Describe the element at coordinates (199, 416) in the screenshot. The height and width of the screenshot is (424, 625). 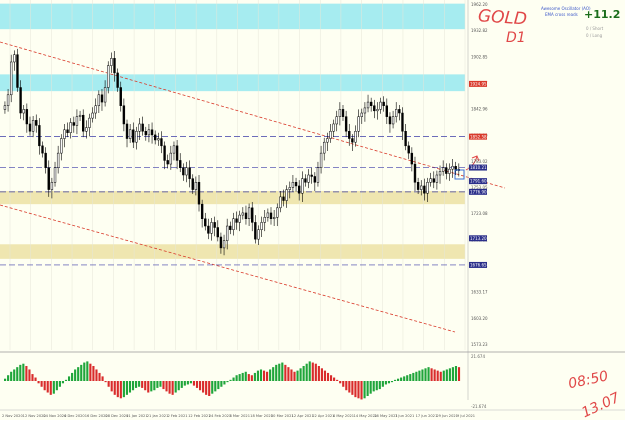
I see `time-label-9: 12 Feb 2021` at that location.